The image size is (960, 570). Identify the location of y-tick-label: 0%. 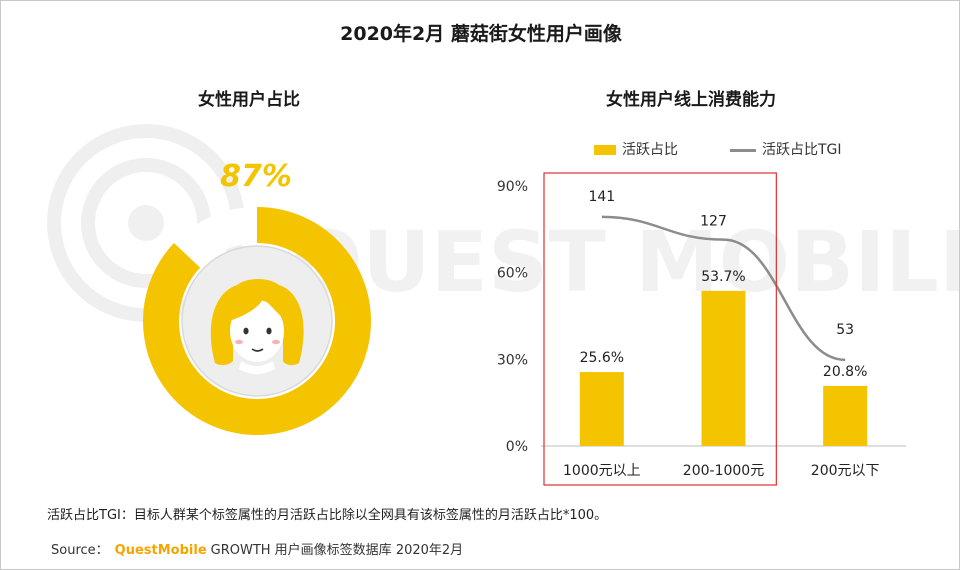
(517, 447).